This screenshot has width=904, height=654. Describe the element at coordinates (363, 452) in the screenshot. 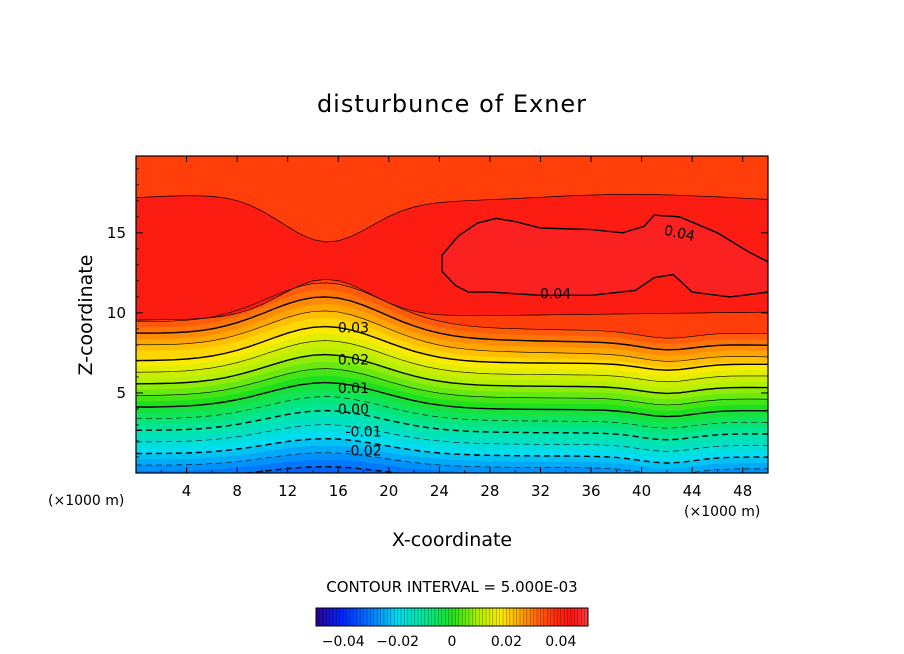

I see `contour-label: -0.02` at that location.